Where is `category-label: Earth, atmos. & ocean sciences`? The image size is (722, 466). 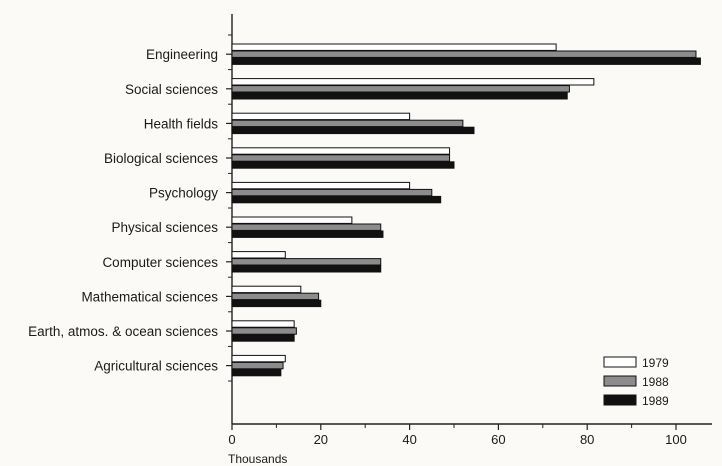
category-label: Earth, atmos. & ocean sciences is located at coordinates (123, 331).